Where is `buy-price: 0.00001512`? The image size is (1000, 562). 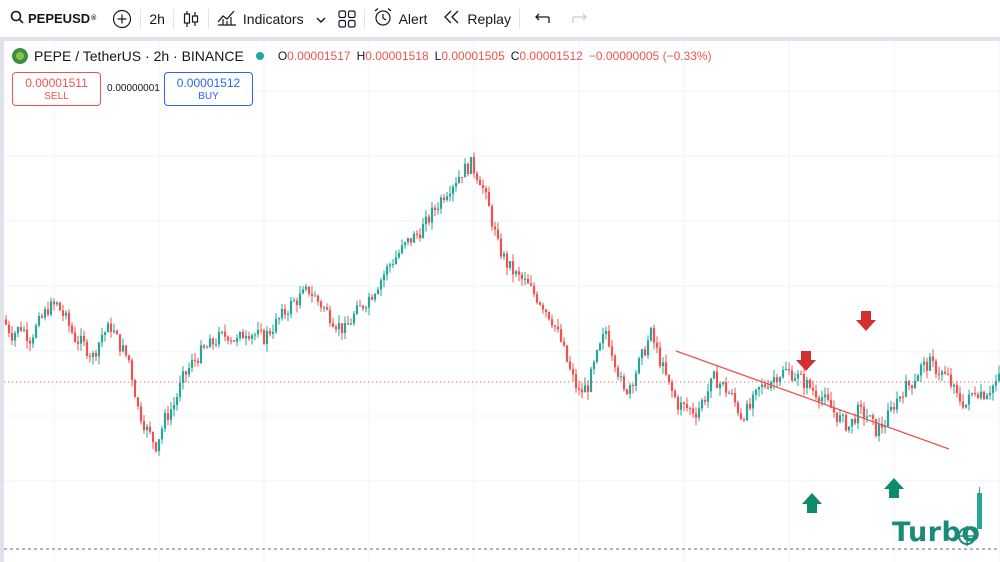
buy-price: 0.00001512 is located at coordinates (208, 83).